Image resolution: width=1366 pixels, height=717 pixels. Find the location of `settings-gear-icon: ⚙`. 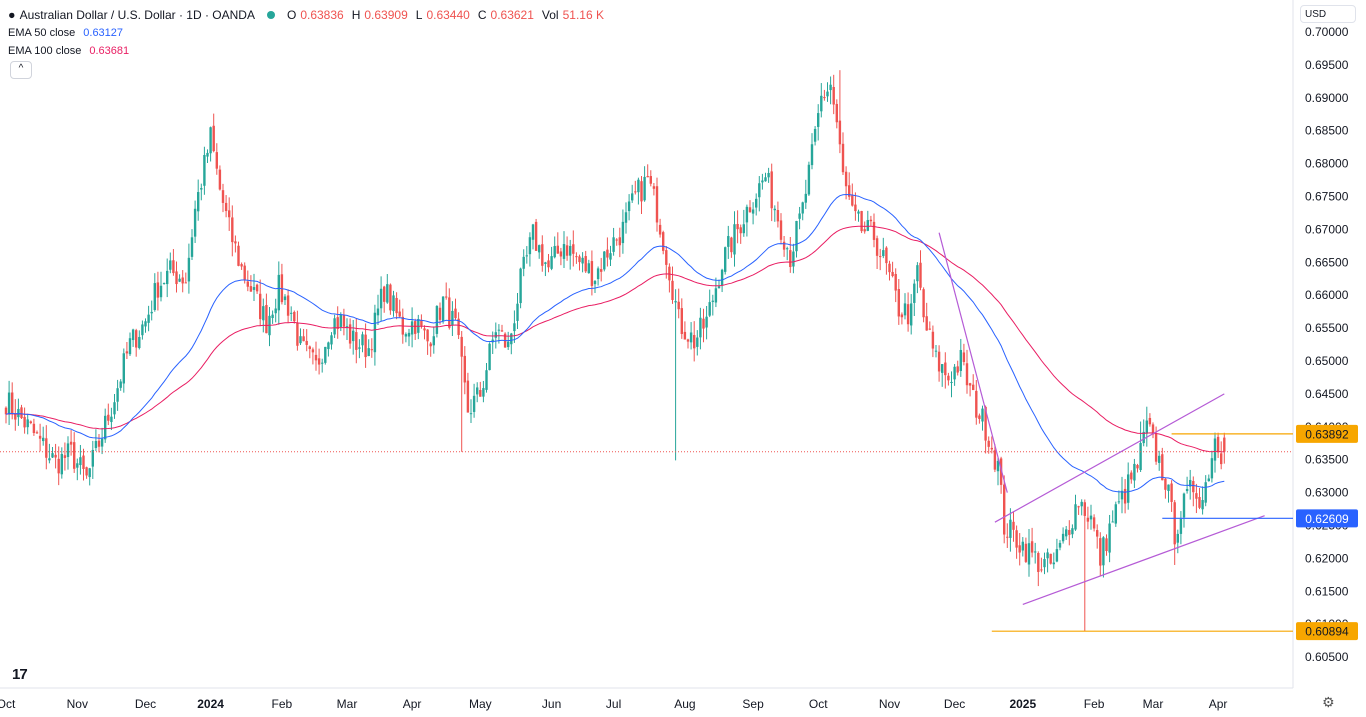

settings-gear-icon: ⚙ is located at coordinates (1328, 702).